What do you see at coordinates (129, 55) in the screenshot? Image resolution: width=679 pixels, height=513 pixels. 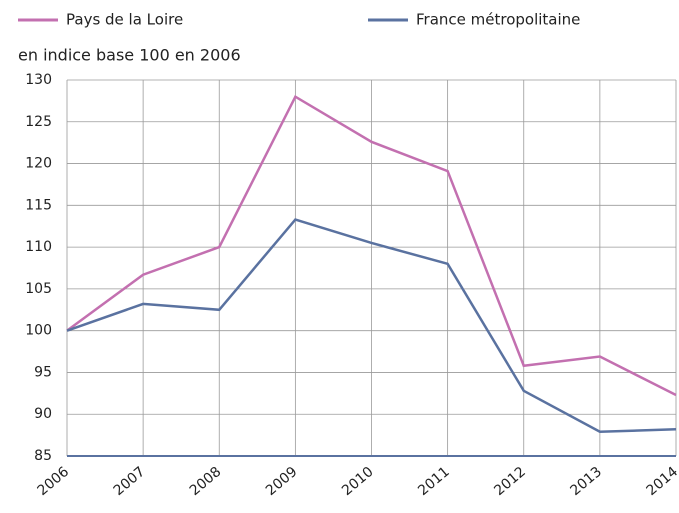 I see `y-axis-label: en indice base 100 en 2006` at bounding box center [129, 55].